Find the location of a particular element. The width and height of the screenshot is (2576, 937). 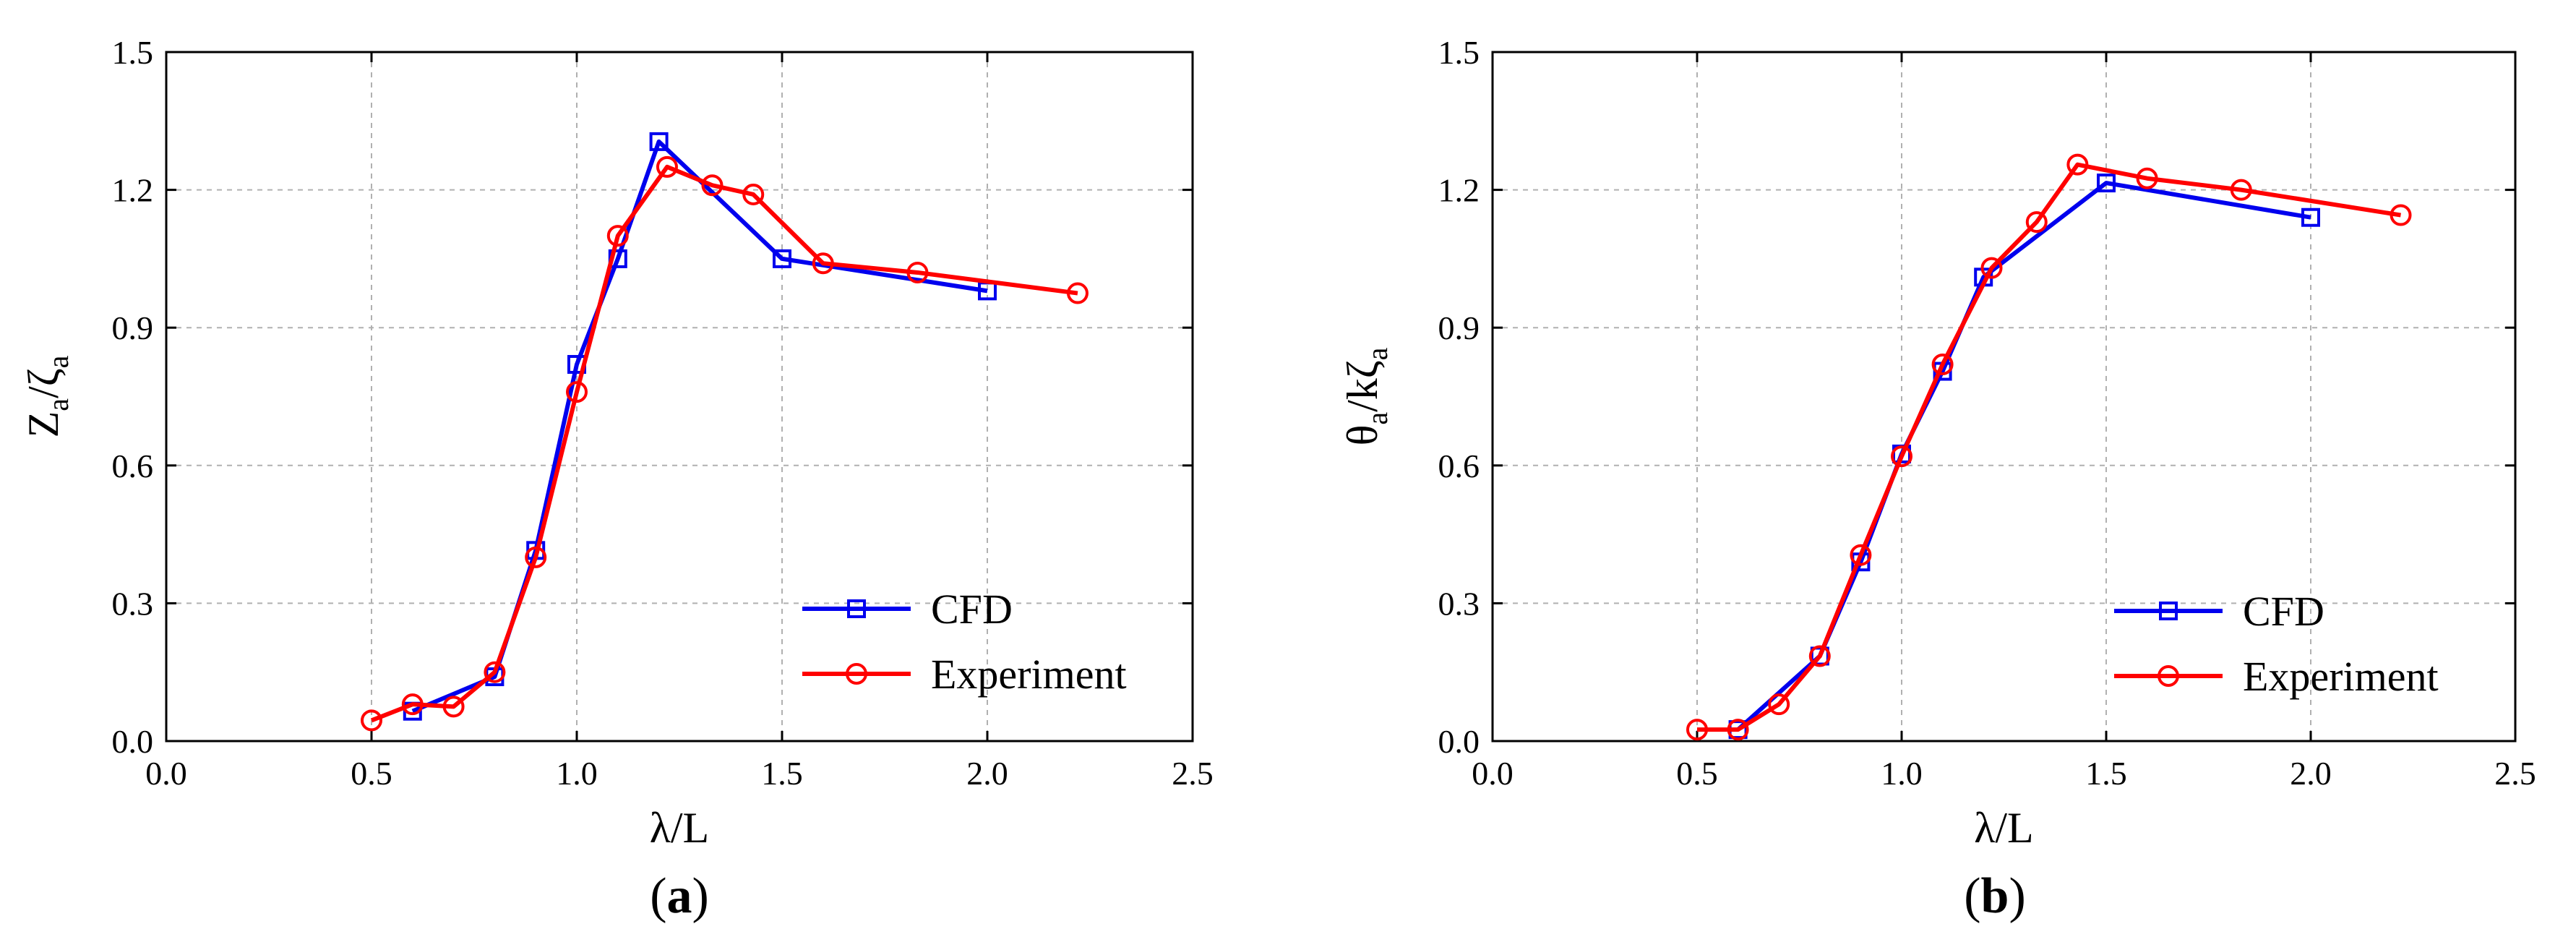

y-axis-label-main: θ is located at coordinates (1363, 436).